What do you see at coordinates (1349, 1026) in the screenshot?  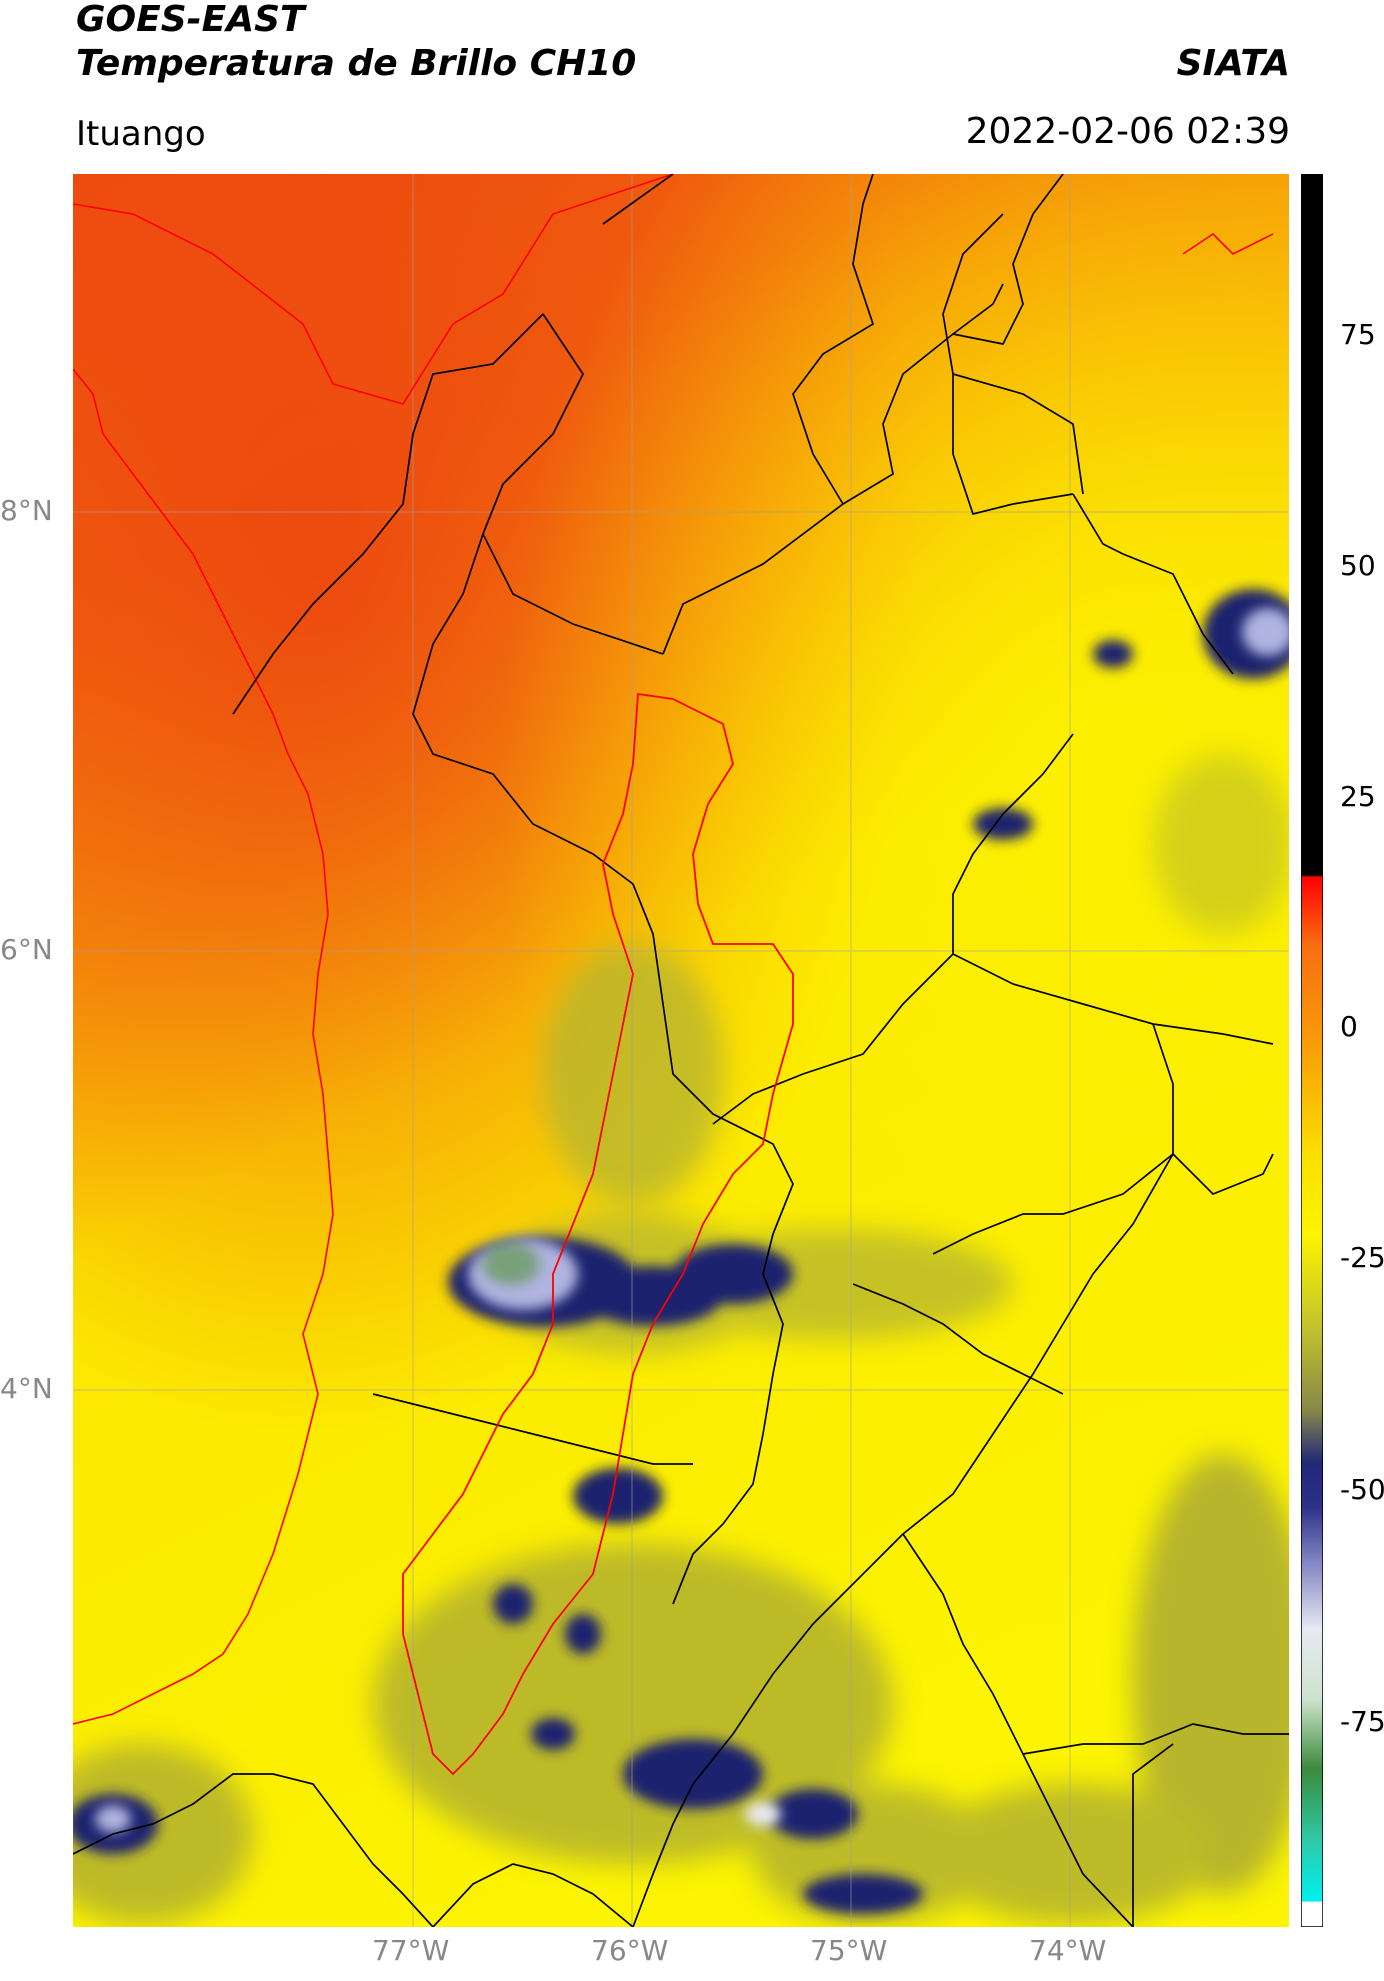 I see `colorbar-tick-0: 0` at bounding box center [1349, 1026].